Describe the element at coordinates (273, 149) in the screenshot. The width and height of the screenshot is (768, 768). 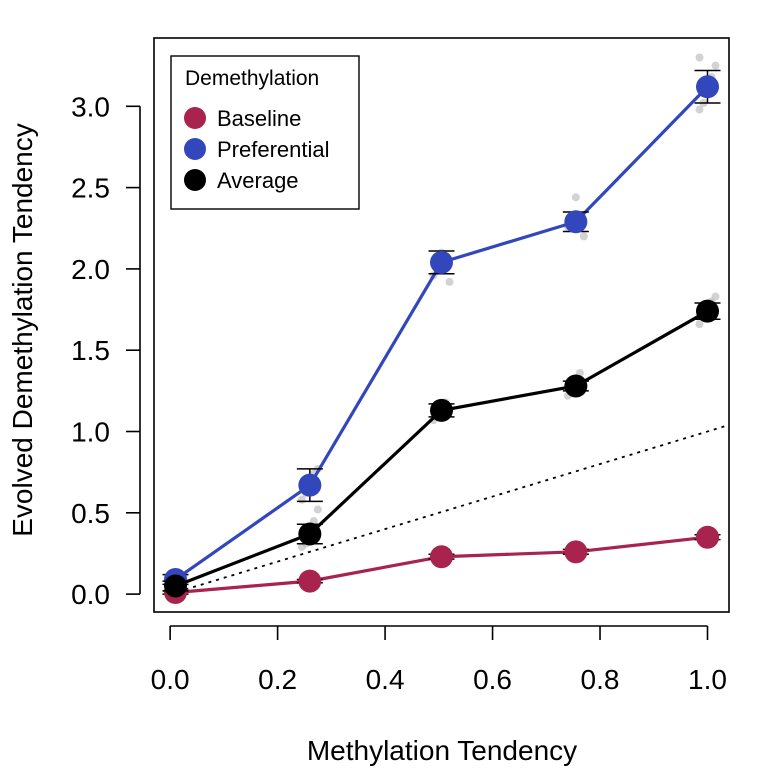
I see `legend-label: Preferential` at that location.